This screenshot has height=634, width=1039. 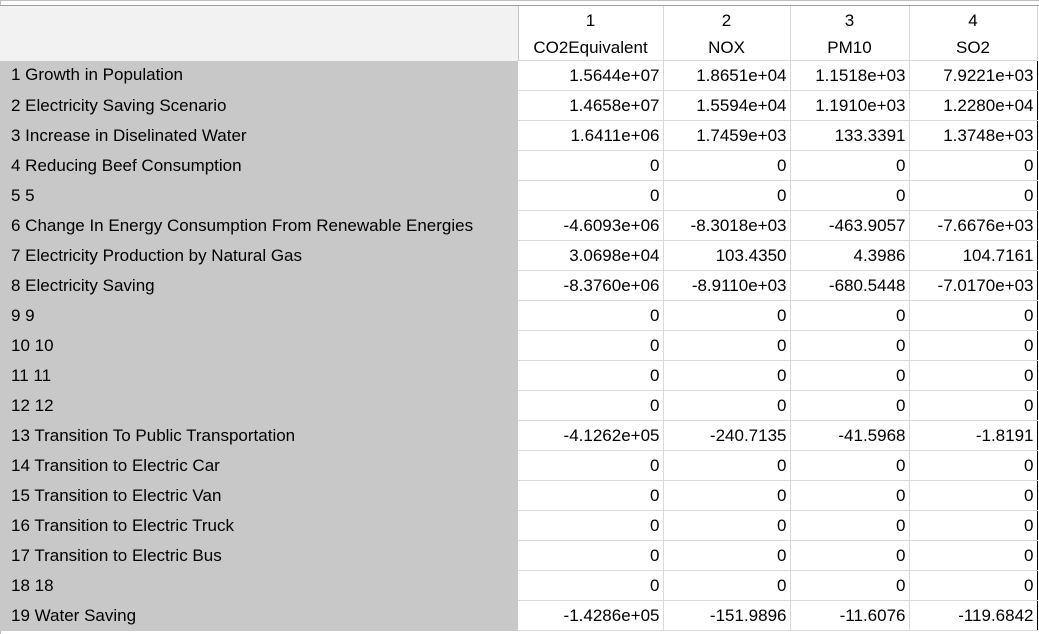 What do you see at coordinates (973, 255) in the screenshot?
I see `table-cell: 104.7161` at bounding box center [973, 255].